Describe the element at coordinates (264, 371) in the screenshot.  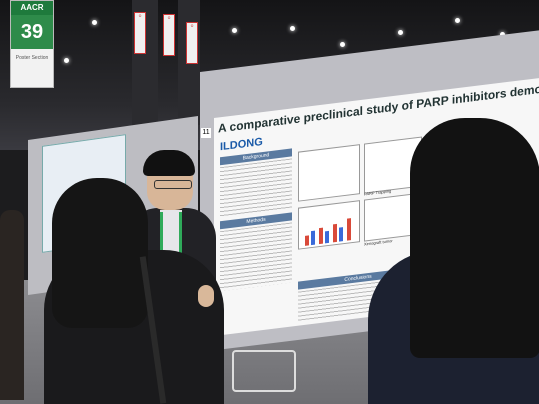
I see `chair` at that location.